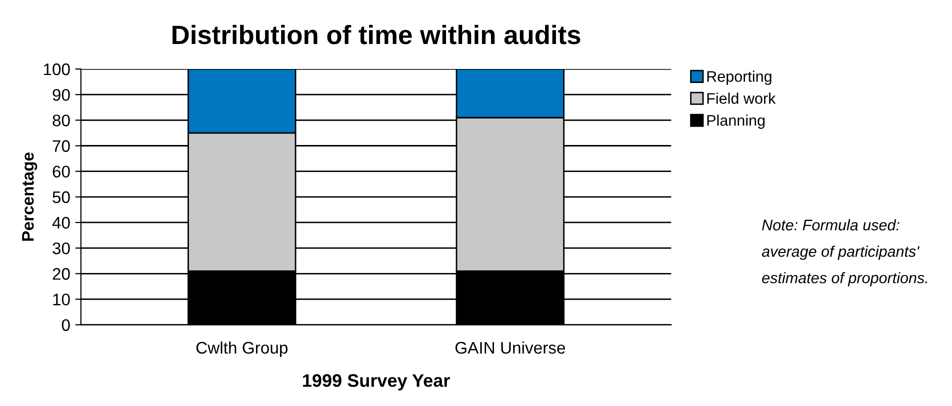 Image resolution: width=952 pixels, height=406 pixels. I want to click on y-tick-label: 70, so click(61, 146).